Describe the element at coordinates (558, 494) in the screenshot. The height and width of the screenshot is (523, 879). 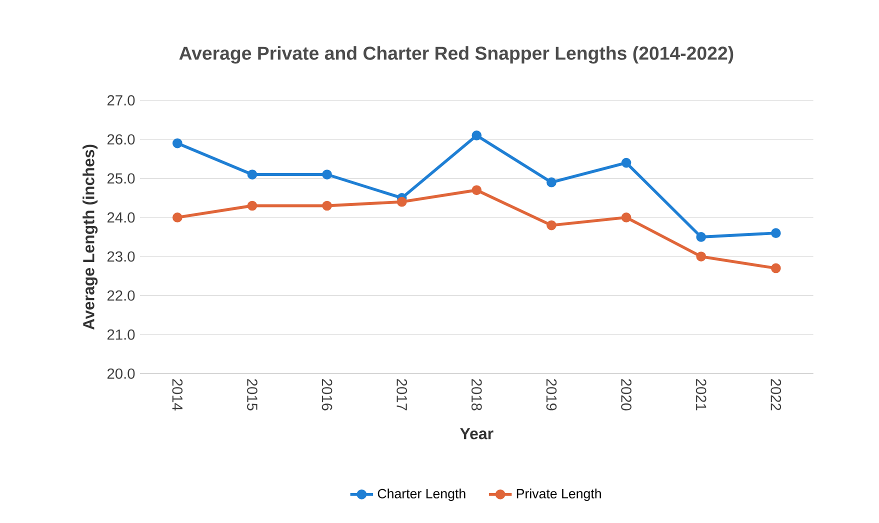
I see `legend-label: Private Length` at that location.